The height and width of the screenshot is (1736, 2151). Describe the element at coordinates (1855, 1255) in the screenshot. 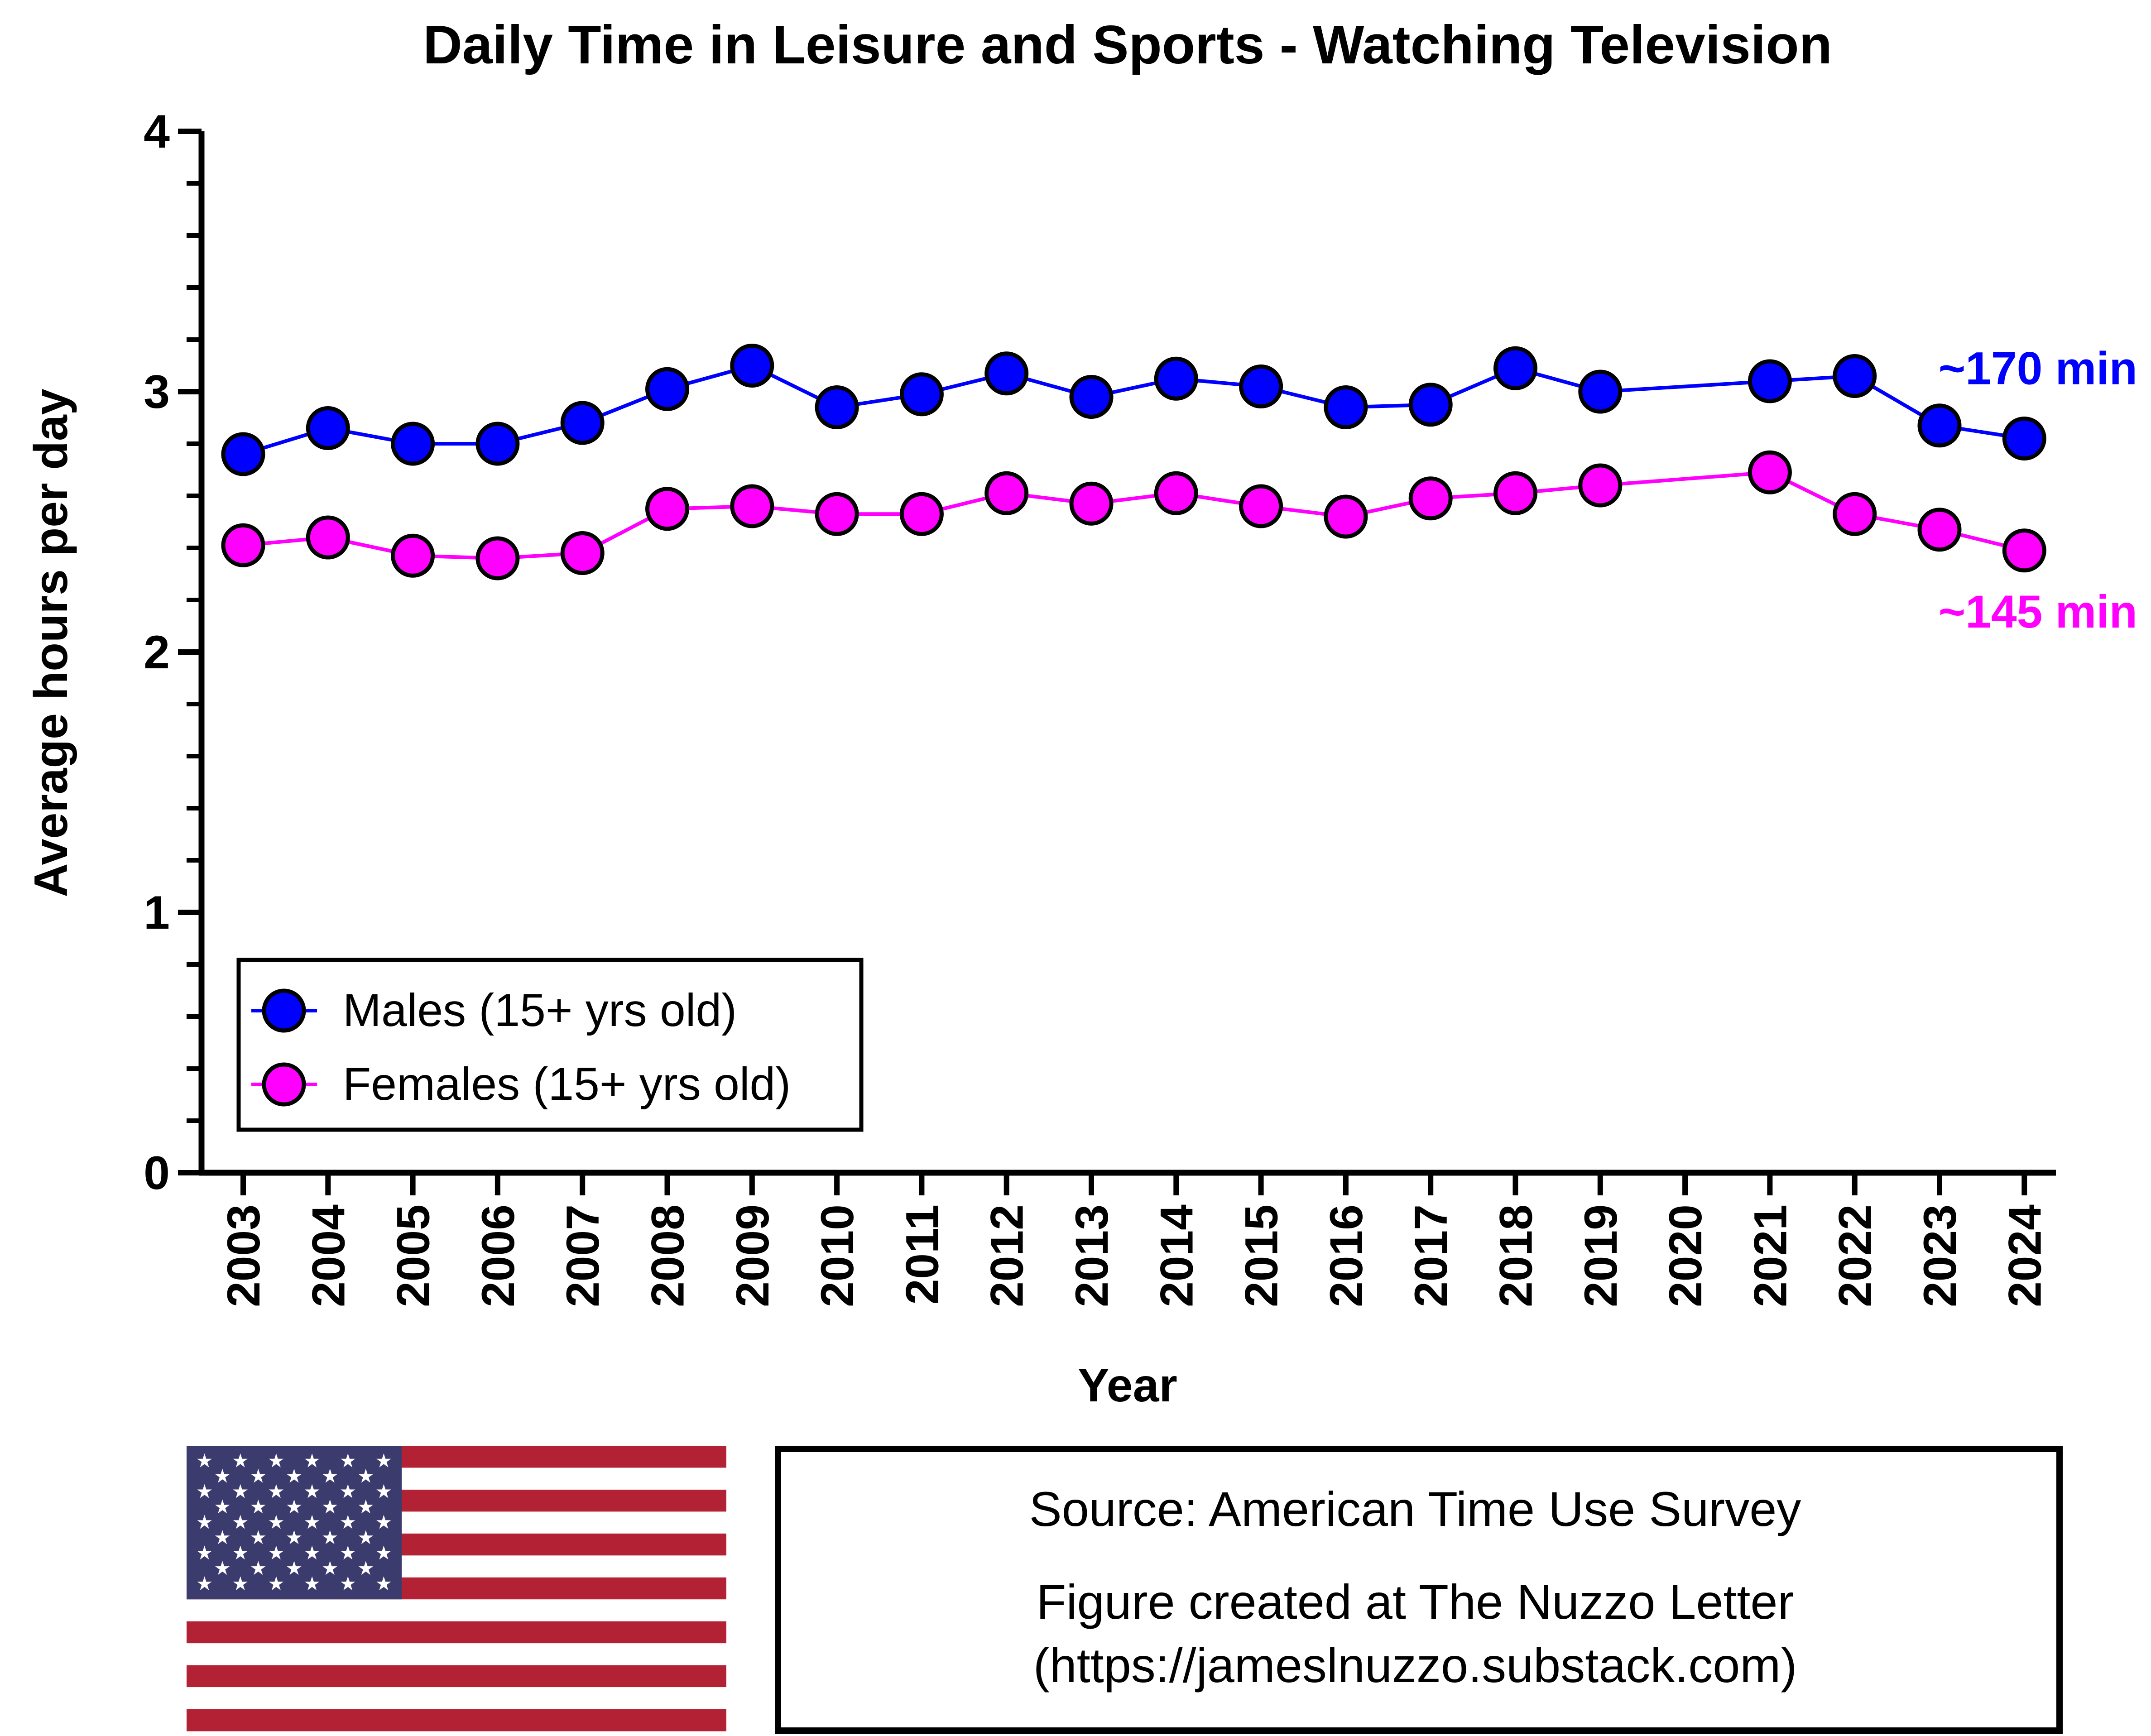

I see `x-tick-label: 2022` at that location.